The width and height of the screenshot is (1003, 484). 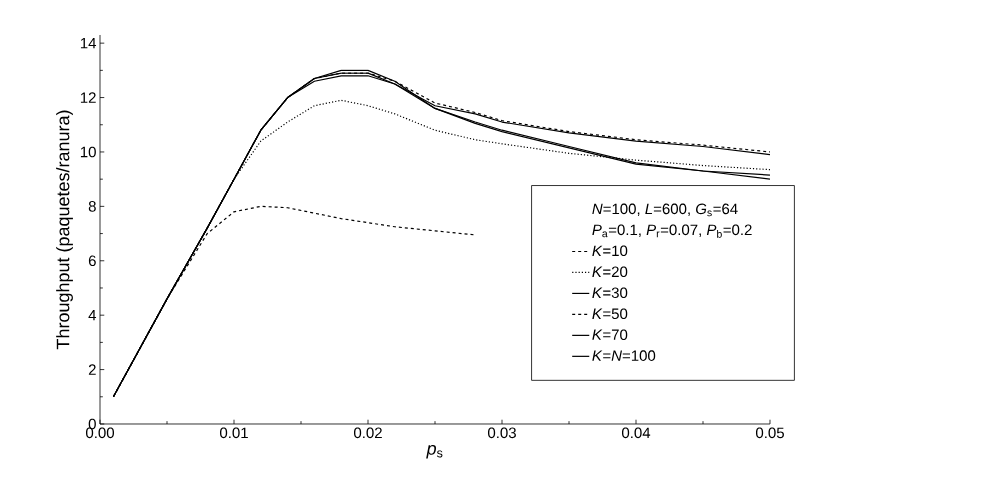 What do you see at coordinates (88, 43) in the screenshot?
I see `y-tick-label: 14` at bounding box center [88, 43].